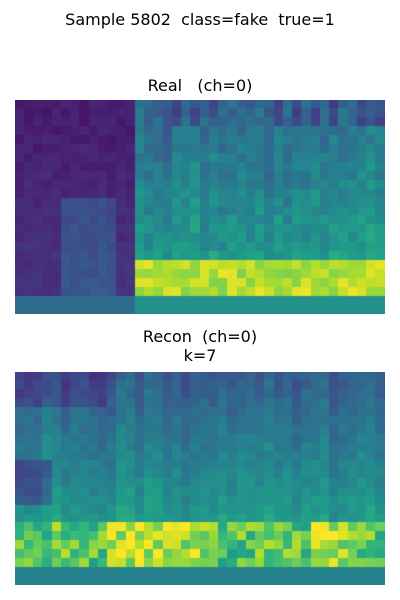 Image resolution: width=400 pixels, height=600 pixels. I want to click on figure-suptitle: Sample 5802 class=fake true=1, so click(200, 19).